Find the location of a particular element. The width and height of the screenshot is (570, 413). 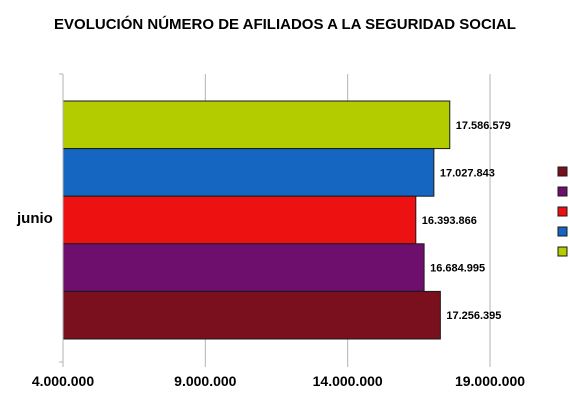

data-label: 17.027.843 is located at coordinates (467, 173).